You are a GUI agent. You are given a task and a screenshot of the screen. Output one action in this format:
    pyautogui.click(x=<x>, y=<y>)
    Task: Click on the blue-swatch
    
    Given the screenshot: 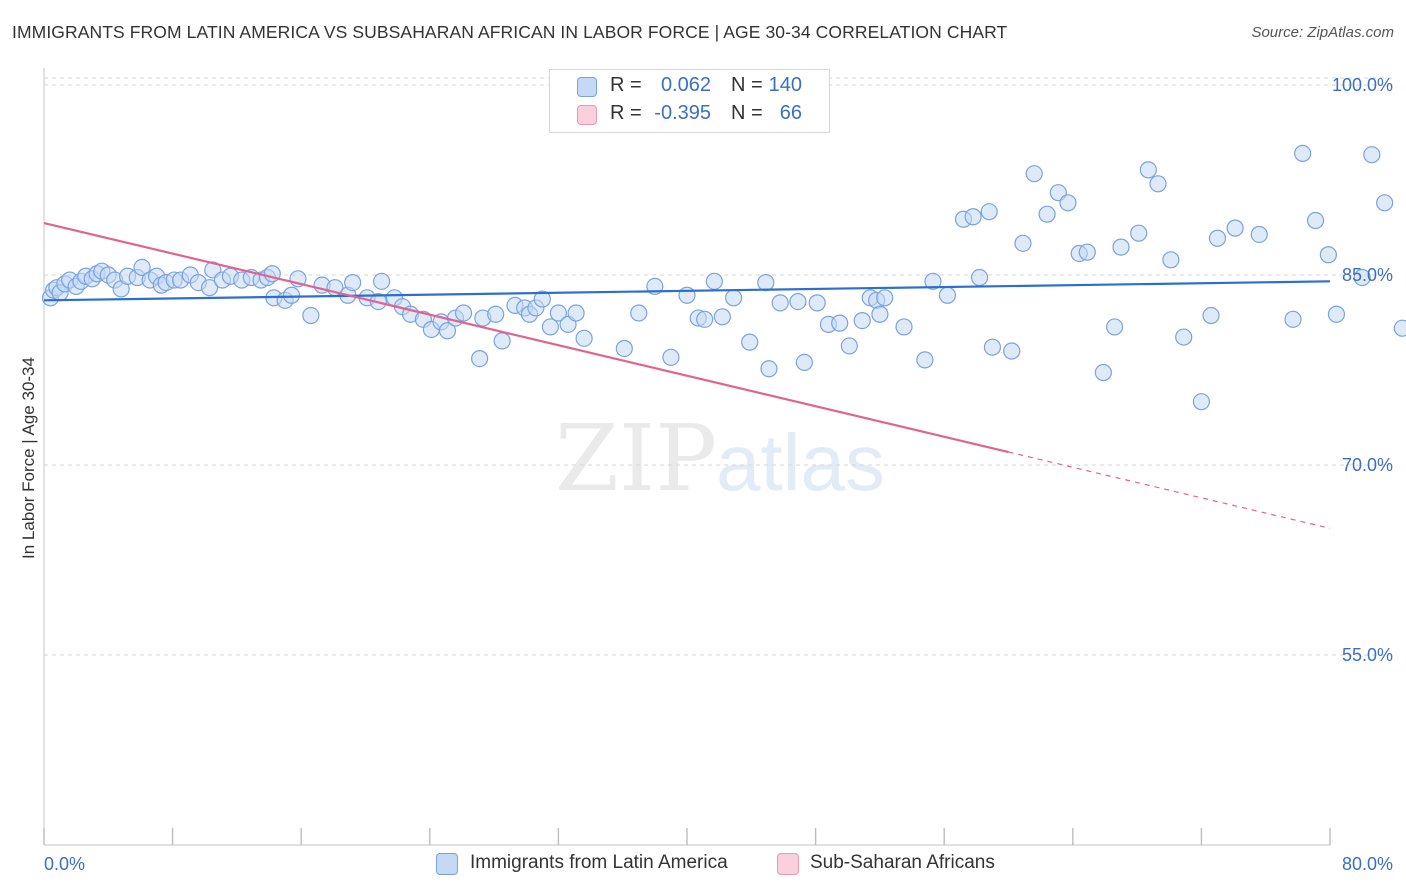 What is the action you would take?
    pyautogui.click(x=587, y=87)
    